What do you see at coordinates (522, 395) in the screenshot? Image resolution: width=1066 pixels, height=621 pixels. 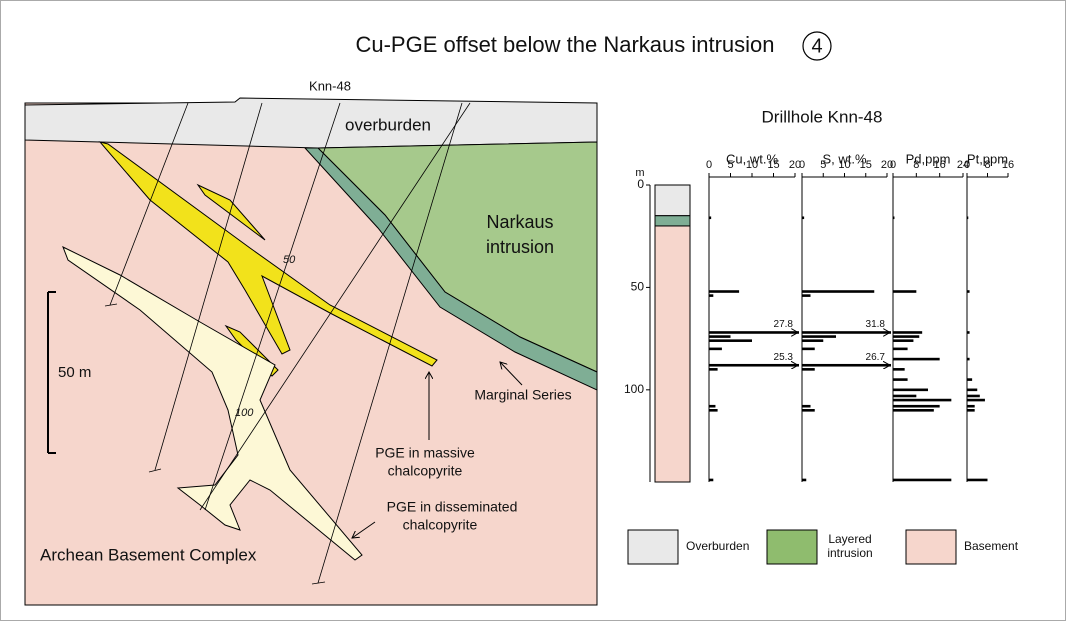 I see `marginal-label: Marginal Series` at bounding box center [522, 395].